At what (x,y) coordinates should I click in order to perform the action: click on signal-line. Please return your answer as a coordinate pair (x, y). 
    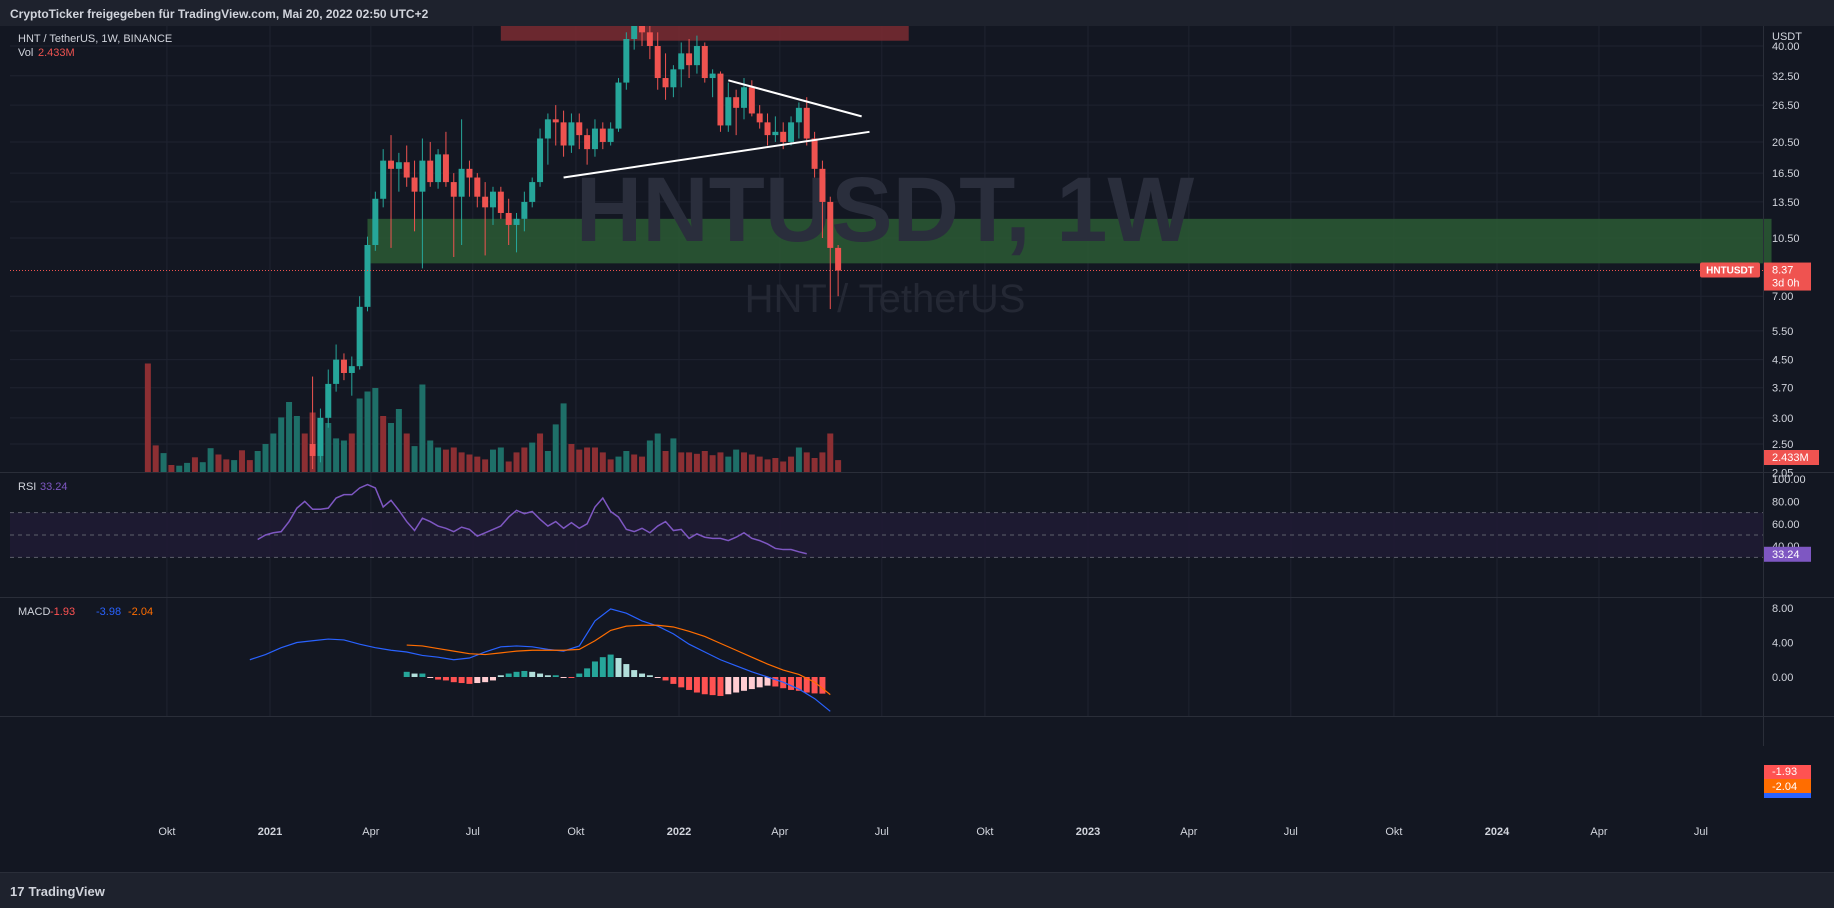
    Looking at the image, I should click on (618, 660).